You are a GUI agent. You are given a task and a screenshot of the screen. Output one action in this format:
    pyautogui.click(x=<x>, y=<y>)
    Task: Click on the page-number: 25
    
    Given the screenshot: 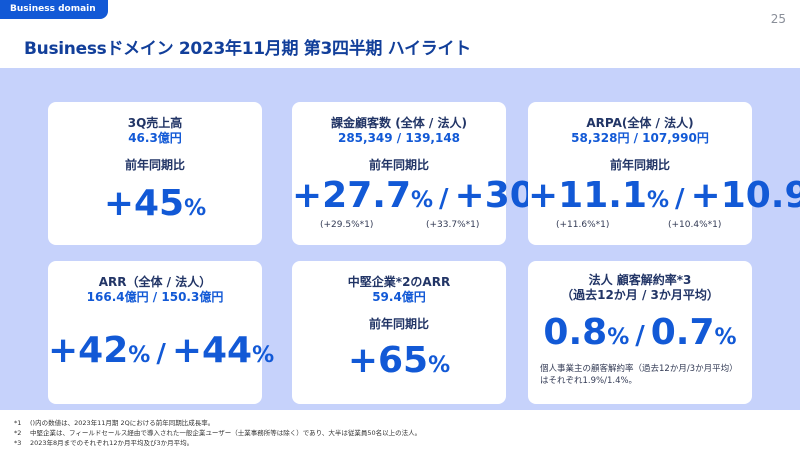 What is the action you would take?
    pyautogui.click(x=778, y=19)
    